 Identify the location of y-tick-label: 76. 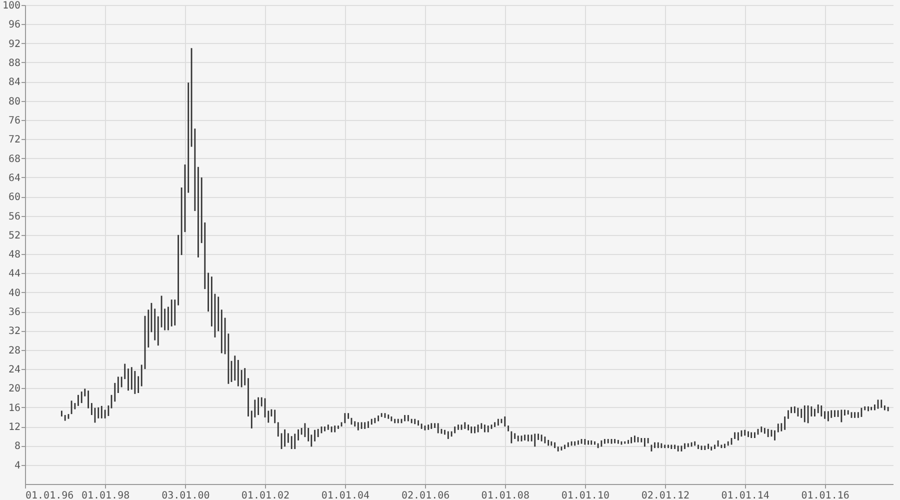
(14, 120).